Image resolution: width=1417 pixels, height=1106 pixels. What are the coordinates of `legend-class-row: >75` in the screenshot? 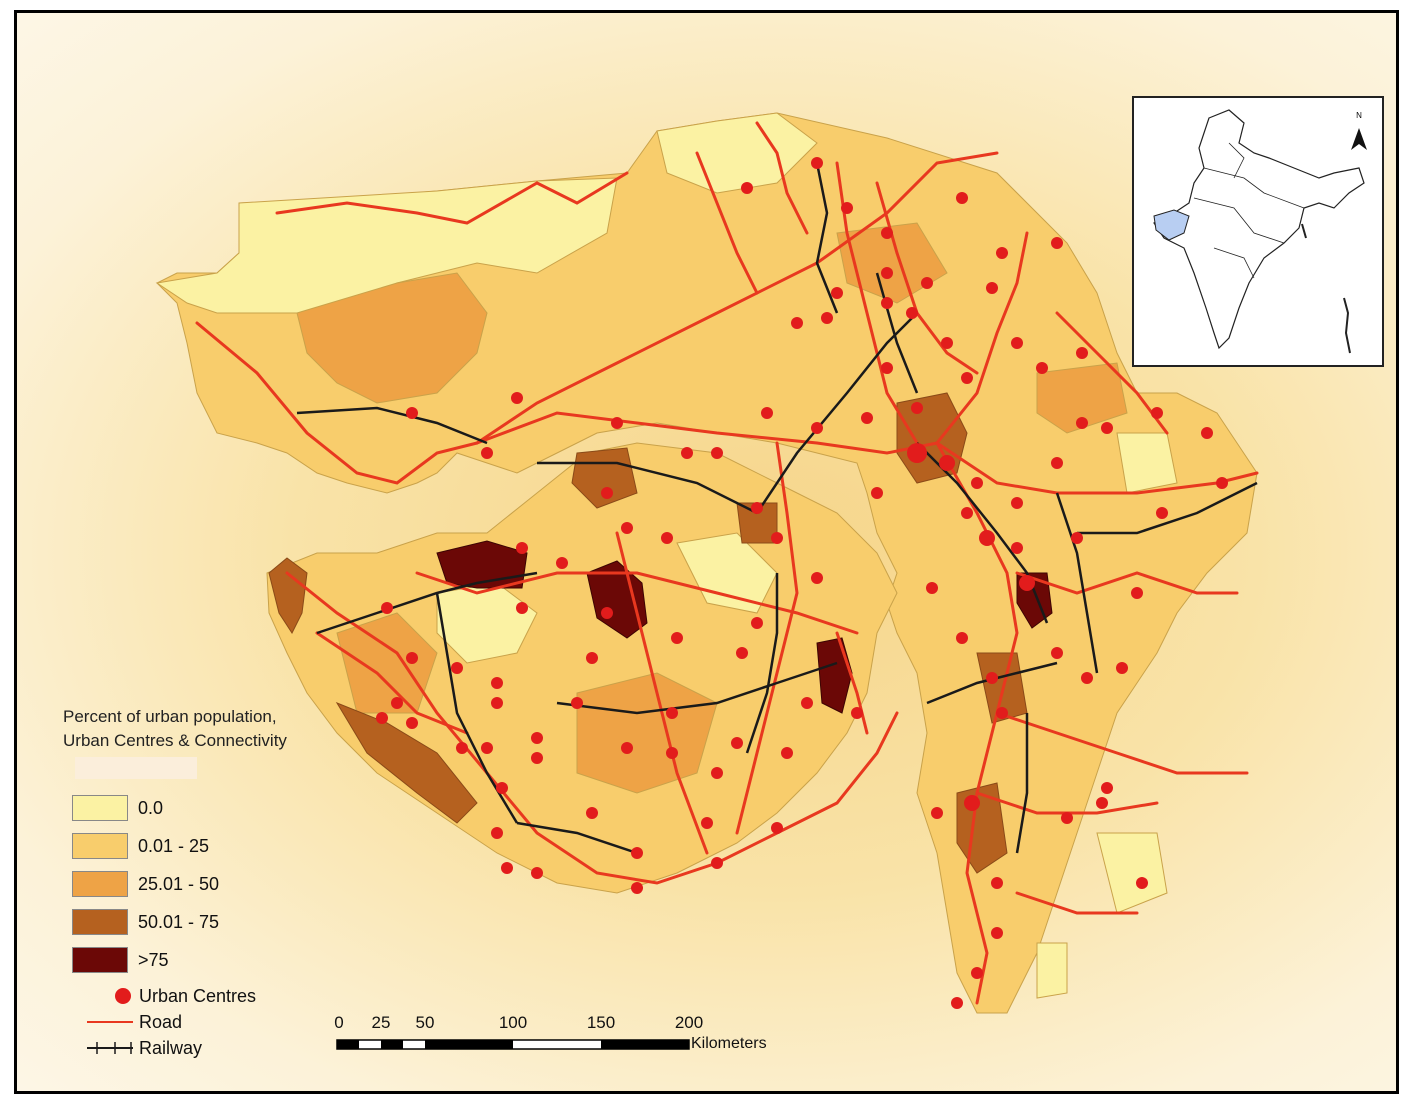 It's located at (223, 960).